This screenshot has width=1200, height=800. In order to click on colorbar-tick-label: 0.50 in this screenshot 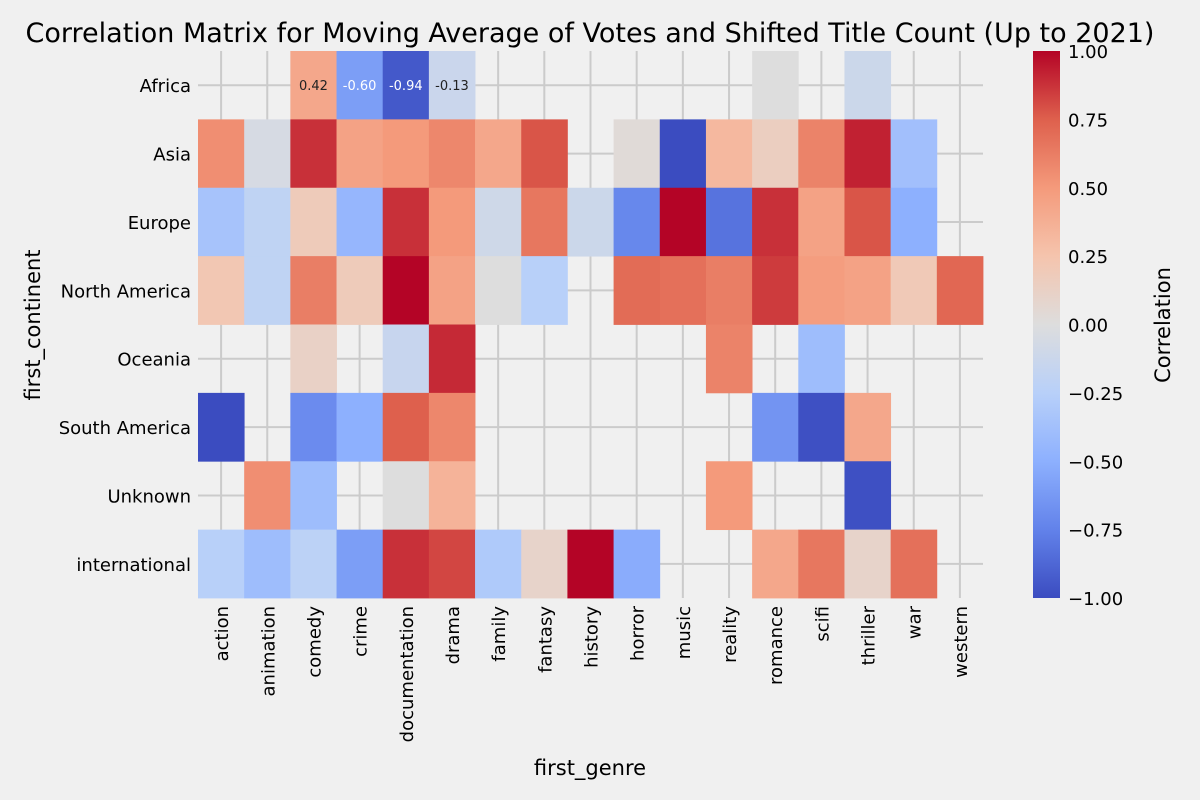, I will do `click(1088, 189)`.